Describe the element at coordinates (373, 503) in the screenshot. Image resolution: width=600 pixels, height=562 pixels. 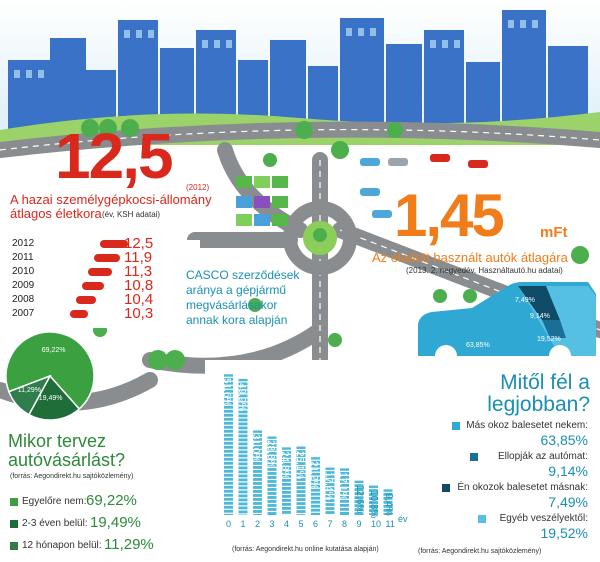
I see `casco-bar-value-label: 10,8%` at that location.